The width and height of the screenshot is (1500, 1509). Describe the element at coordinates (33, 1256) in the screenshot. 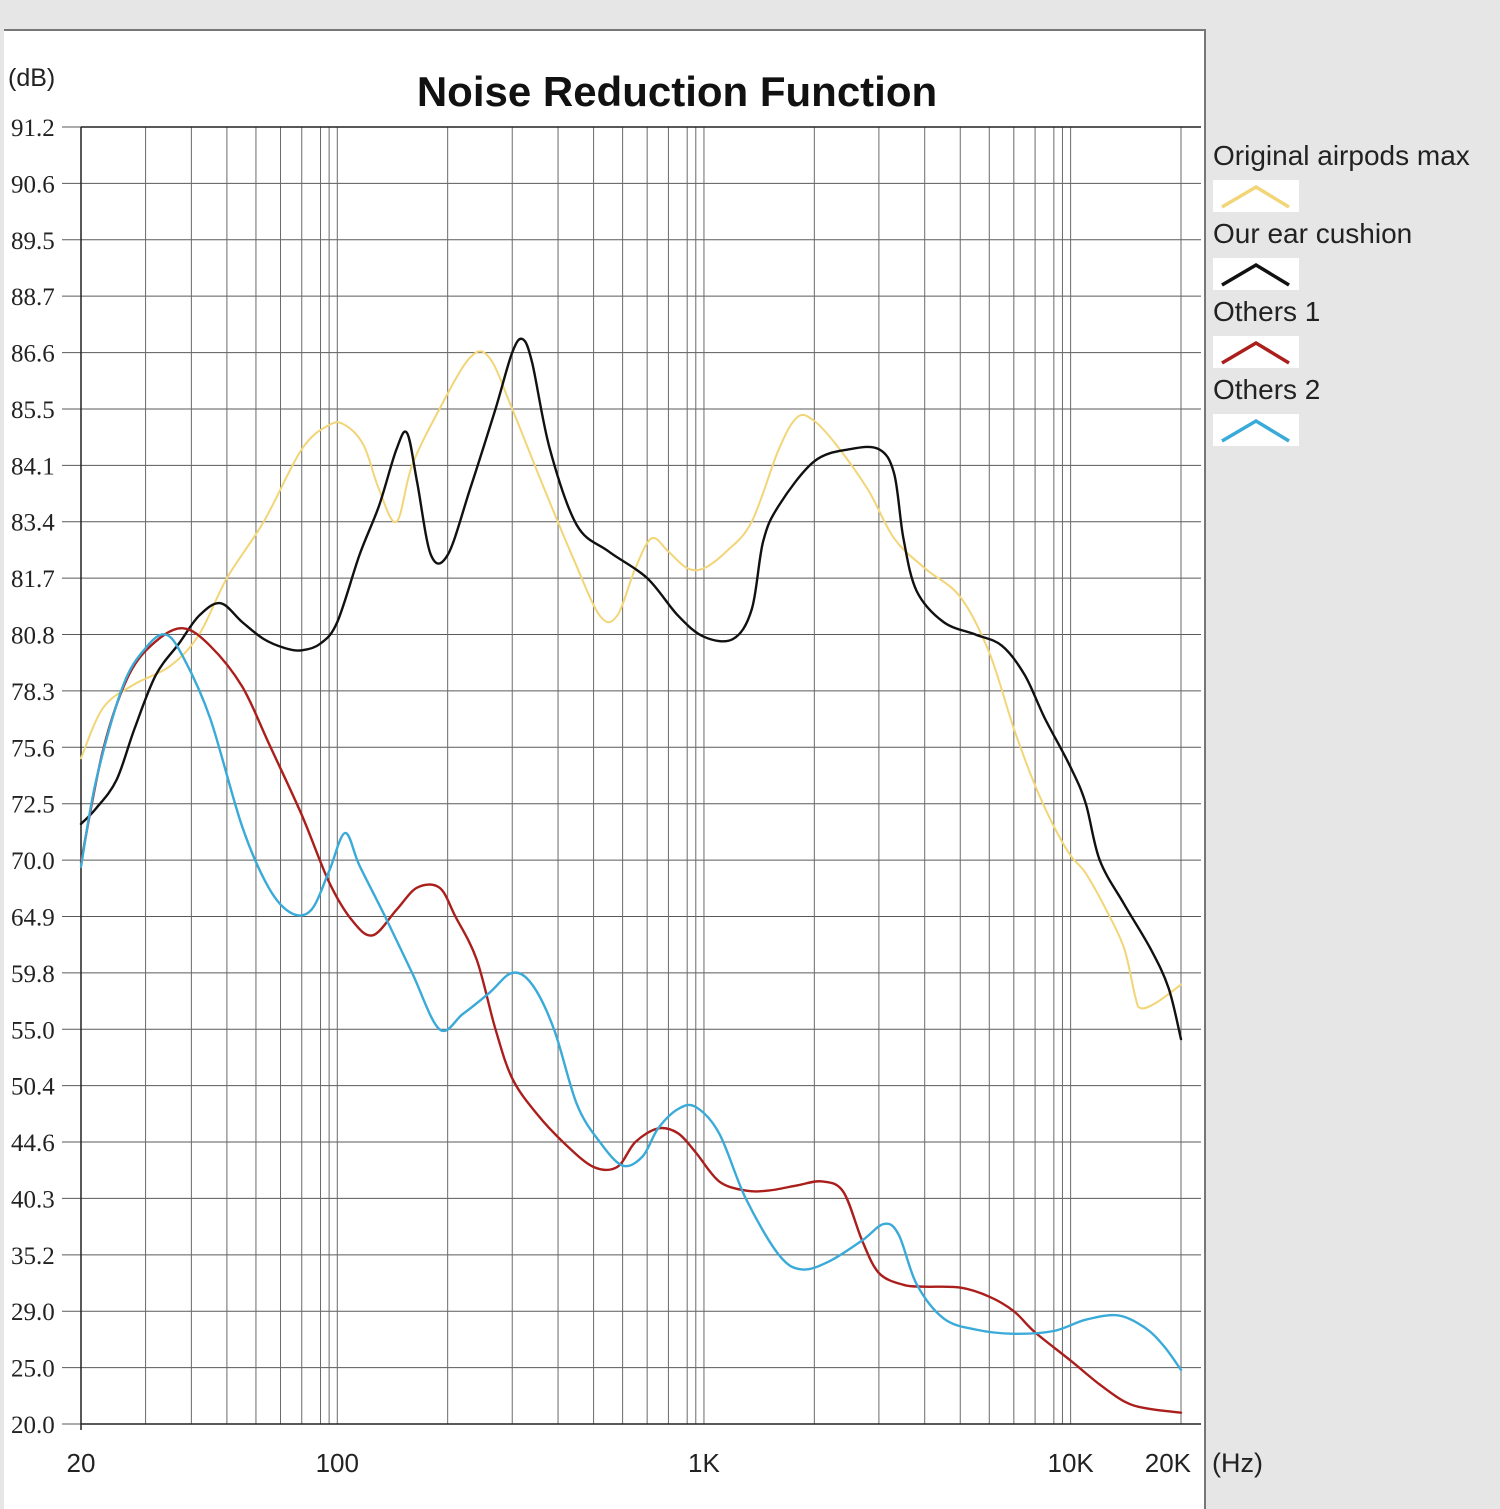

I see `y-tick-label: 35.2` at that location.